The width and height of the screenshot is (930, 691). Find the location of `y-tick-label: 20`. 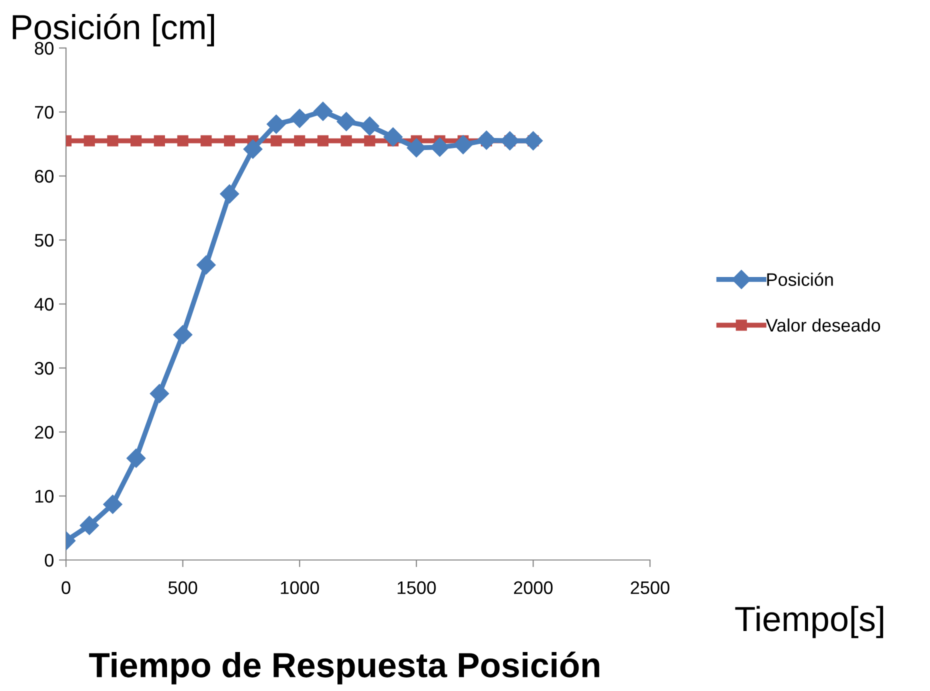

y-tick-label: 20 is located at coordinates (44, 432).